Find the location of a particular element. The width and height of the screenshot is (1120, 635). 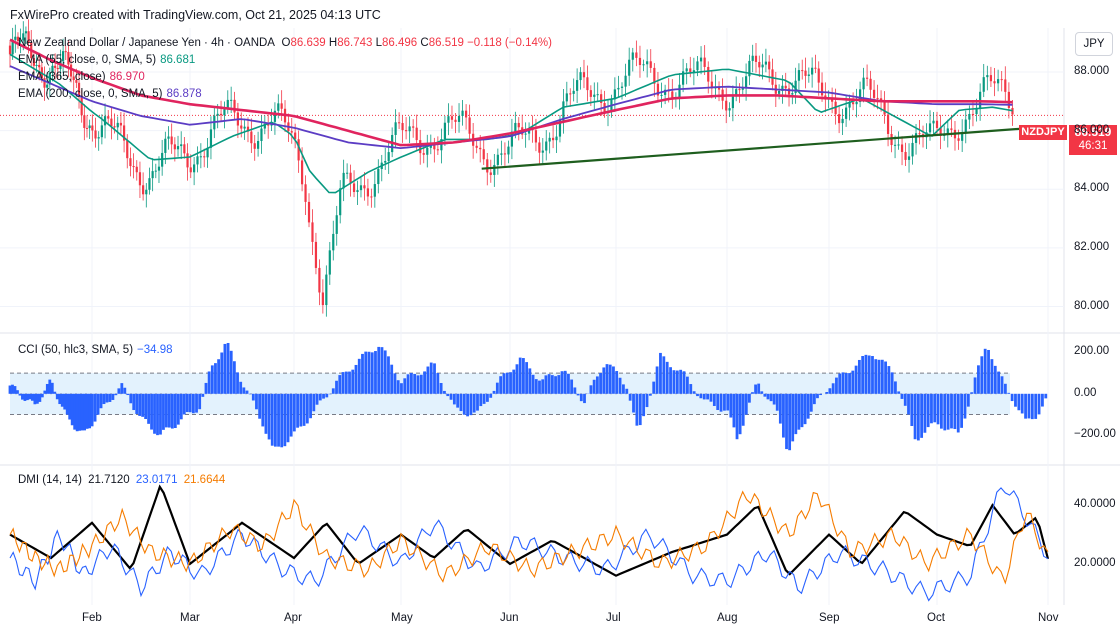

cci-legend: CCI (50, hlc3, SMA, 5) −34.98 is located at coordinates (95, 350).